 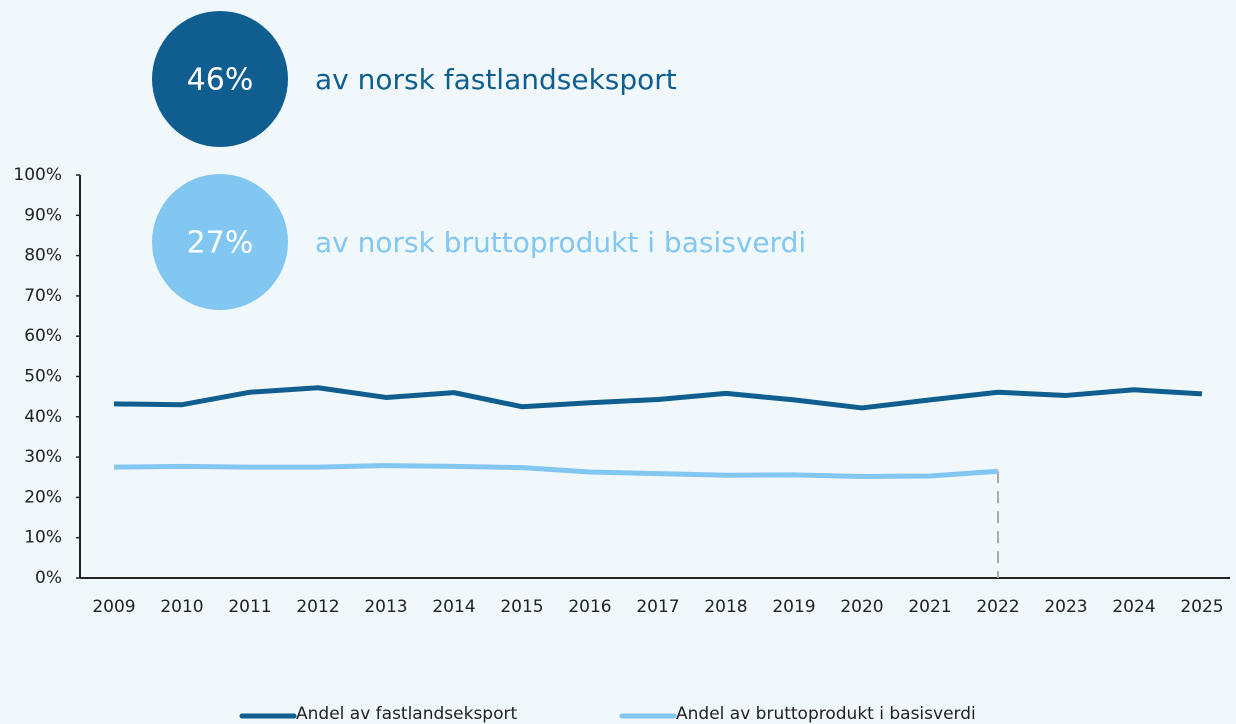 What do you see at coordinates (43, 417) in the screenshot?
I see `y-tick-label: 40%` at bounding box center [43, 417].